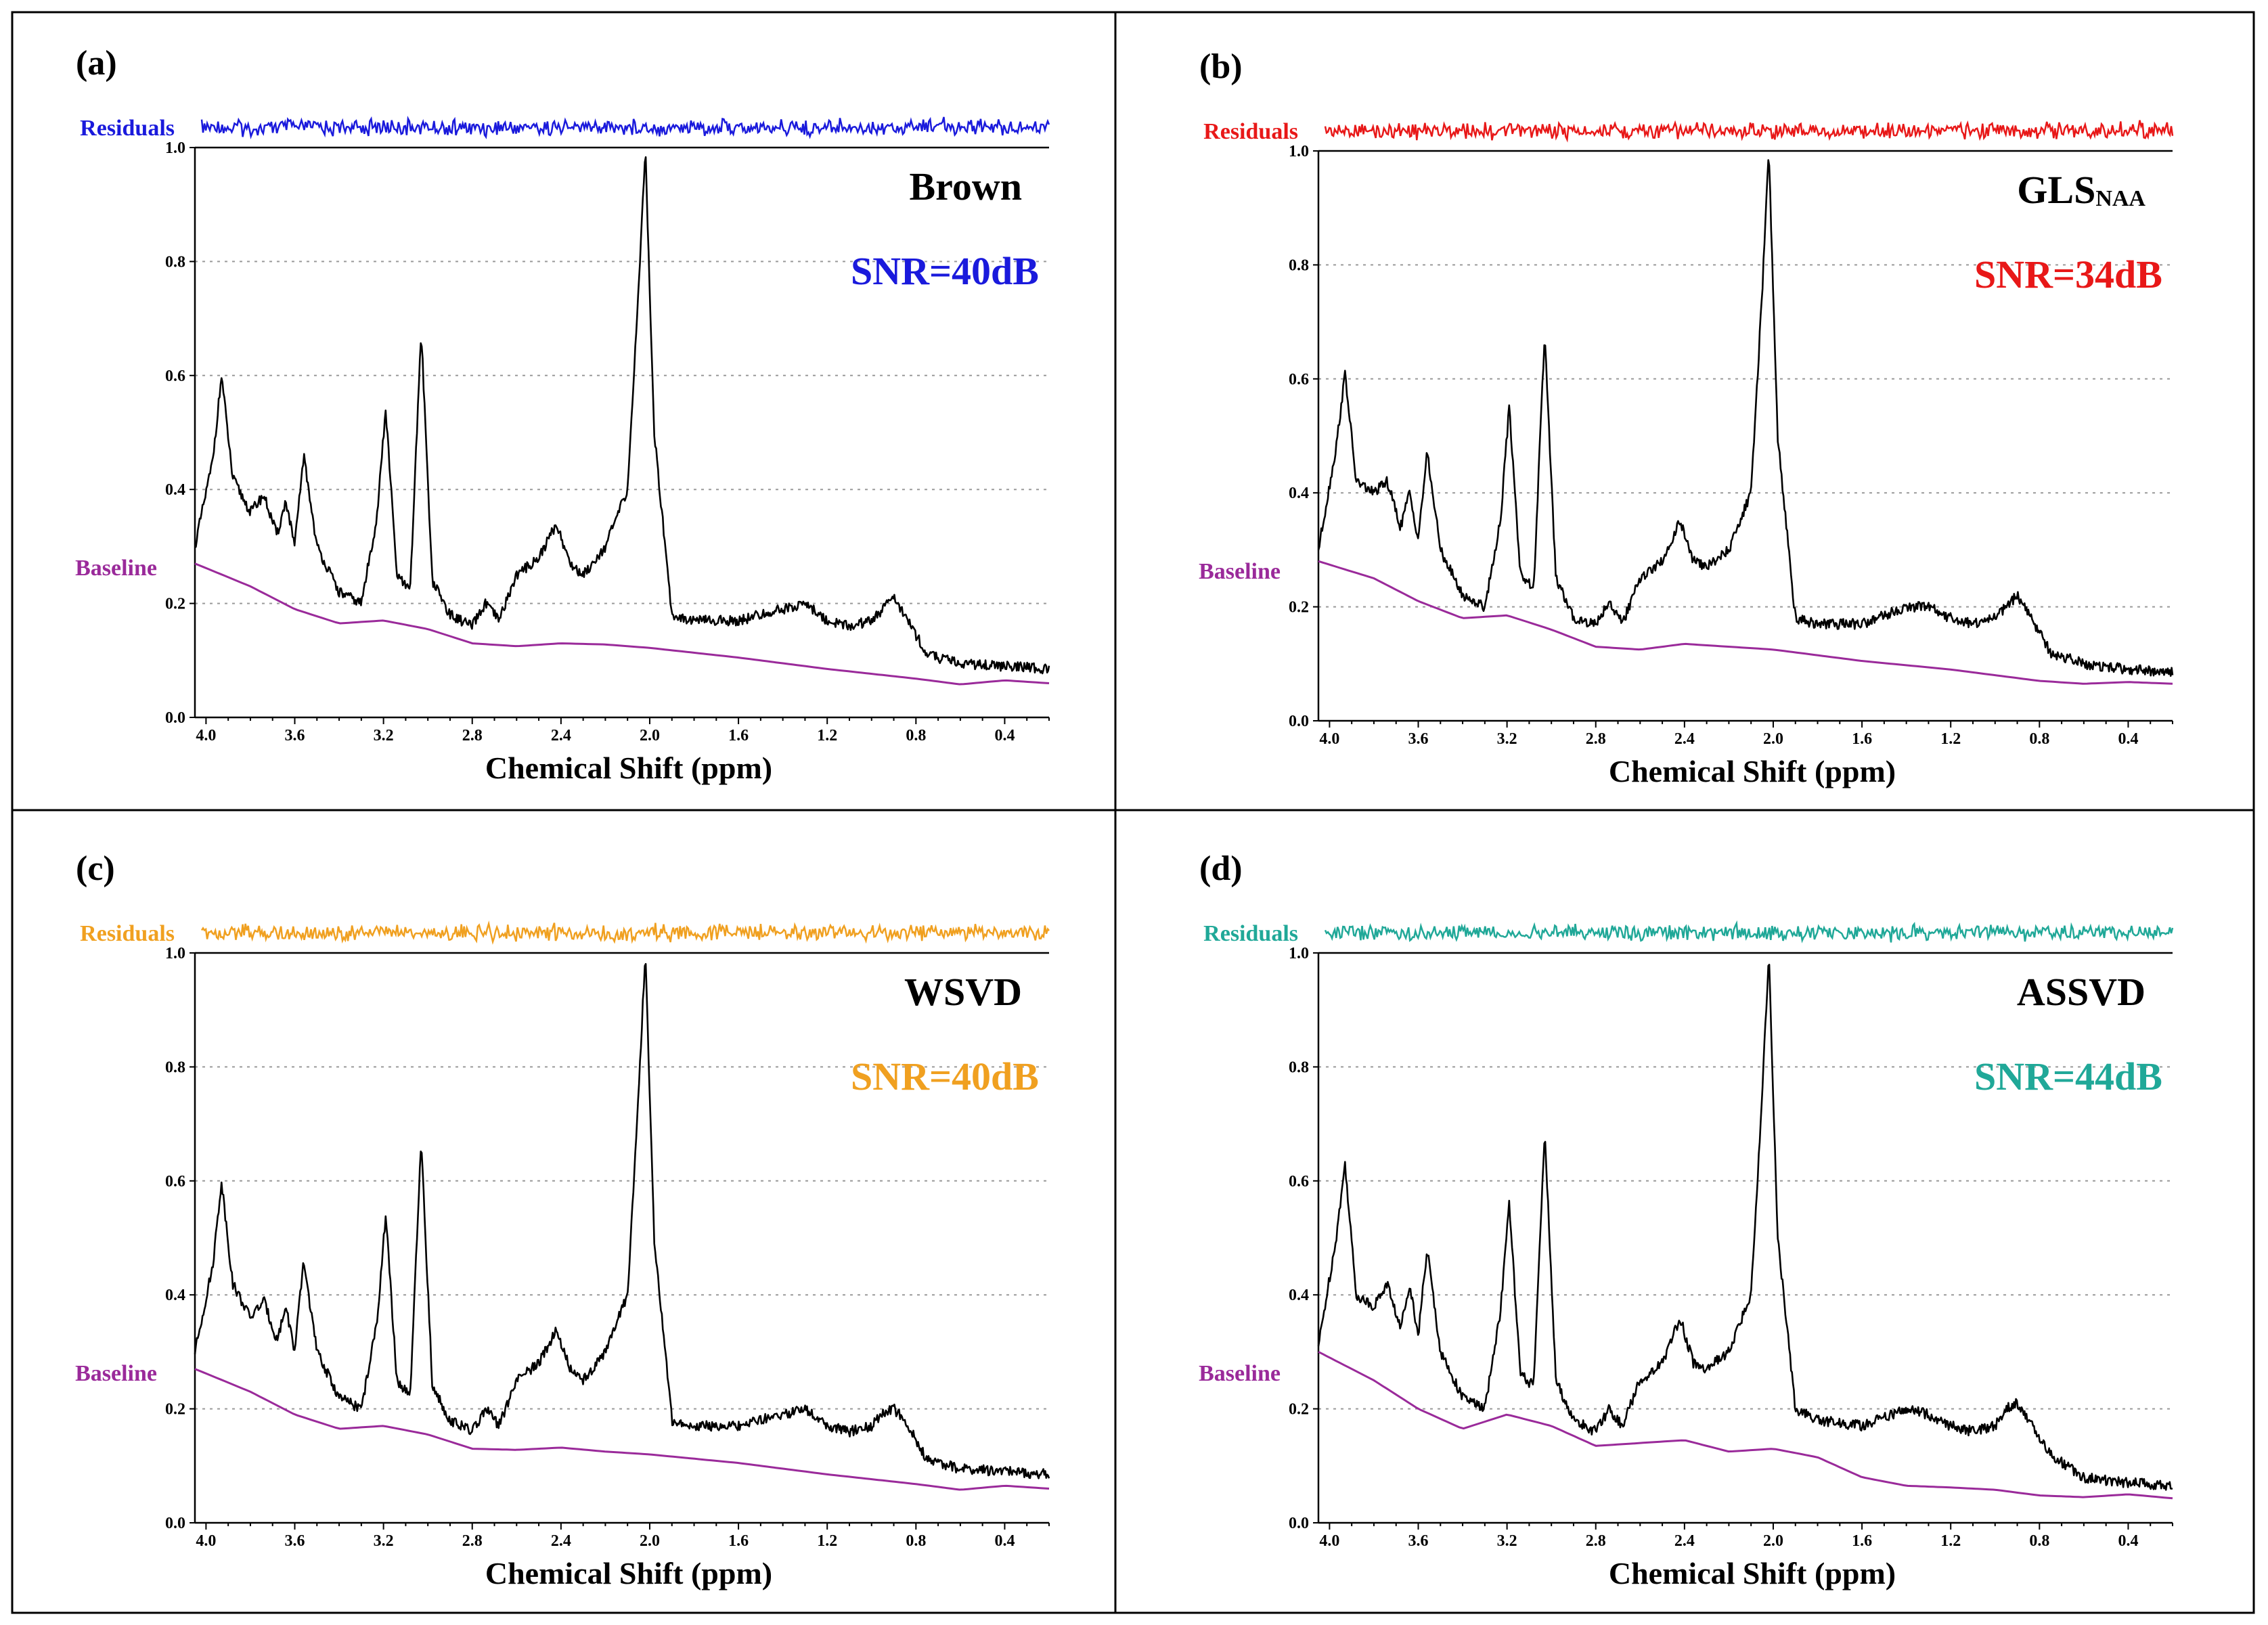 The image size is (2268, 1625). What do you see at coordinates (2081, 190) in the screenshot?
I see `method-name: GLSNAA` at bounding box center [2081, 190].